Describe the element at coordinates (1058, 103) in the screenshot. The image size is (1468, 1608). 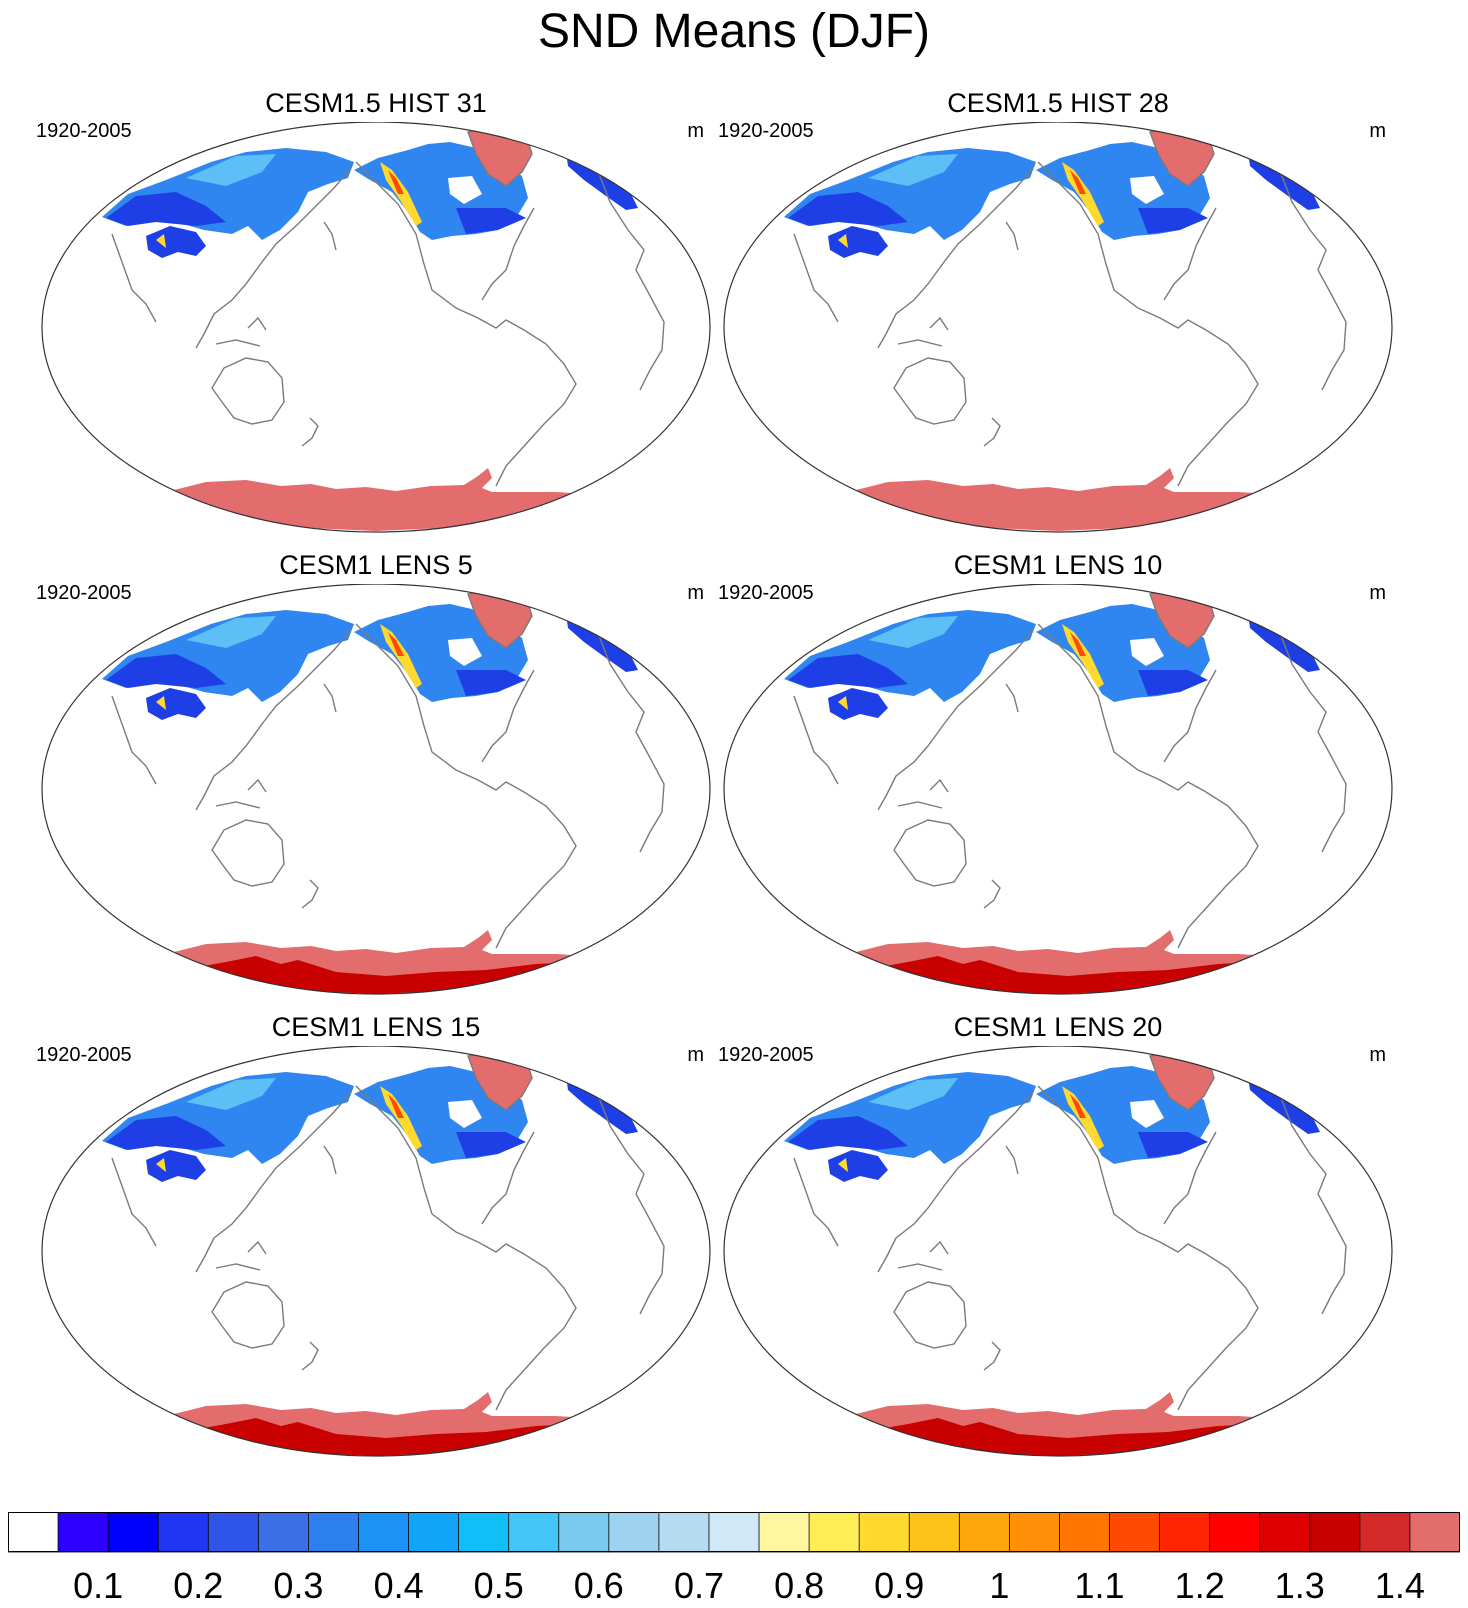
I see `panel-title: CESM1.5 HIST 28` at that location.